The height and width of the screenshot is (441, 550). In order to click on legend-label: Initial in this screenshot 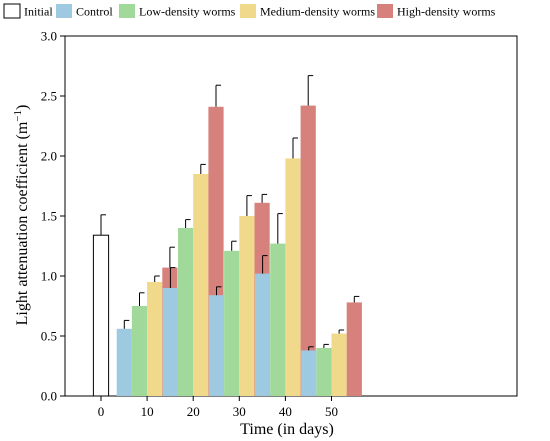, I will do `click(38, 12)`.